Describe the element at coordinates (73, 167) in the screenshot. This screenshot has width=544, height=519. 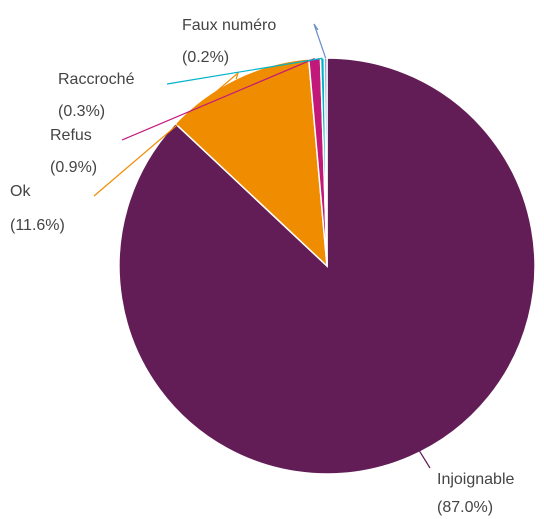
I see `slice-percent-refus: (0.9%)` at that location.